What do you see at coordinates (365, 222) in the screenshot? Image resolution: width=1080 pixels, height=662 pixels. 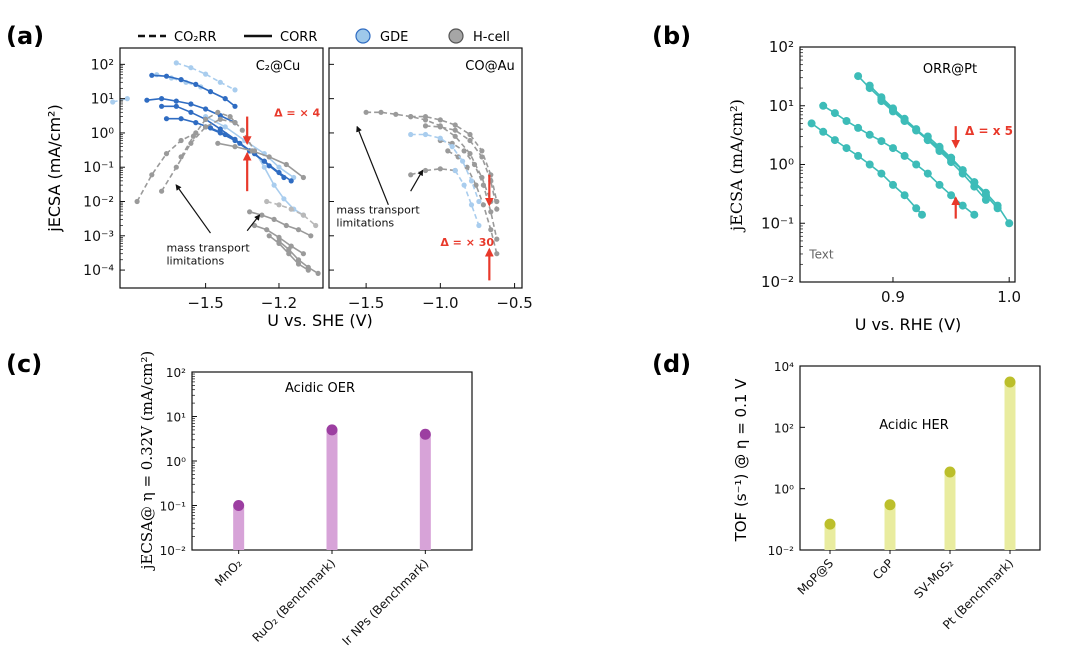 I see `a2-annotation-0-line-1: limitations` at bounding box center [365, 222].